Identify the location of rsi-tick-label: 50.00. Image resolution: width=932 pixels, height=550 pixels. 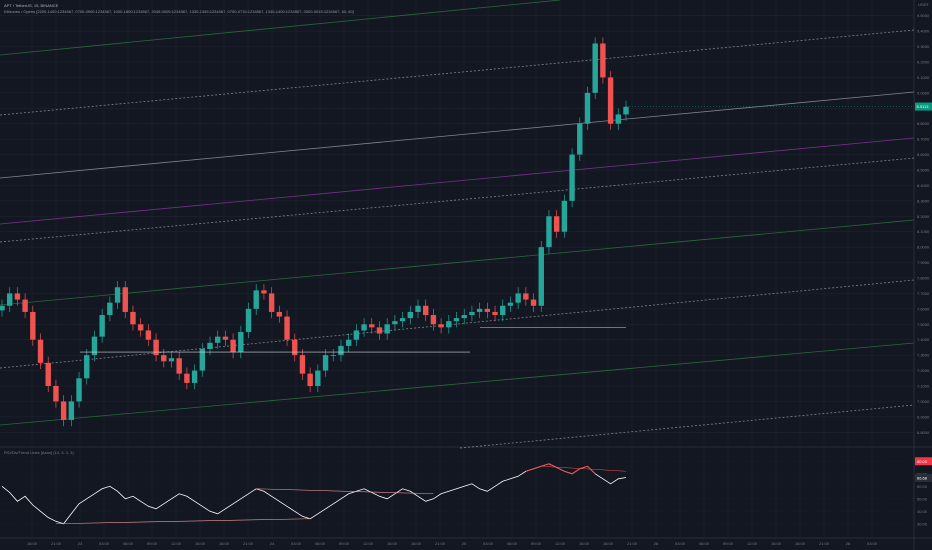
(922, 498).